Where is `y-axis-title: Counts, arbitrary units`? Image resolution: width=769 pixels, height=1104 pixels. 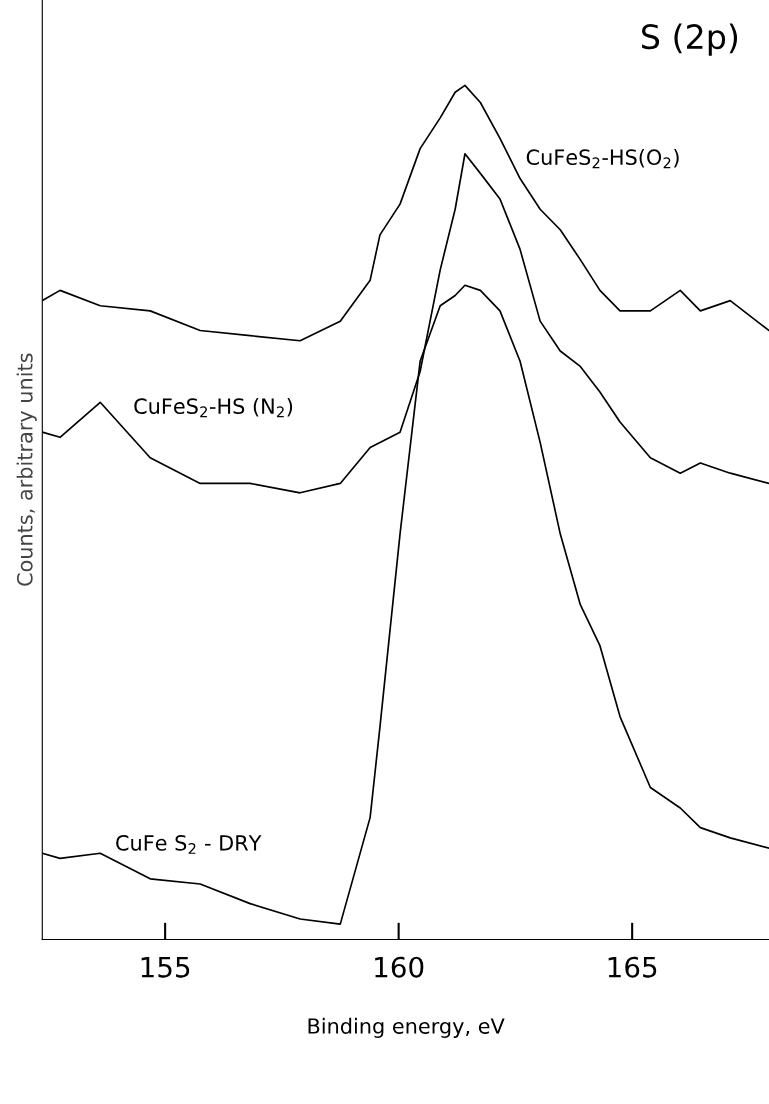 y-axis-title: Counts, arbitrary units is located at coordinates (26, 469).